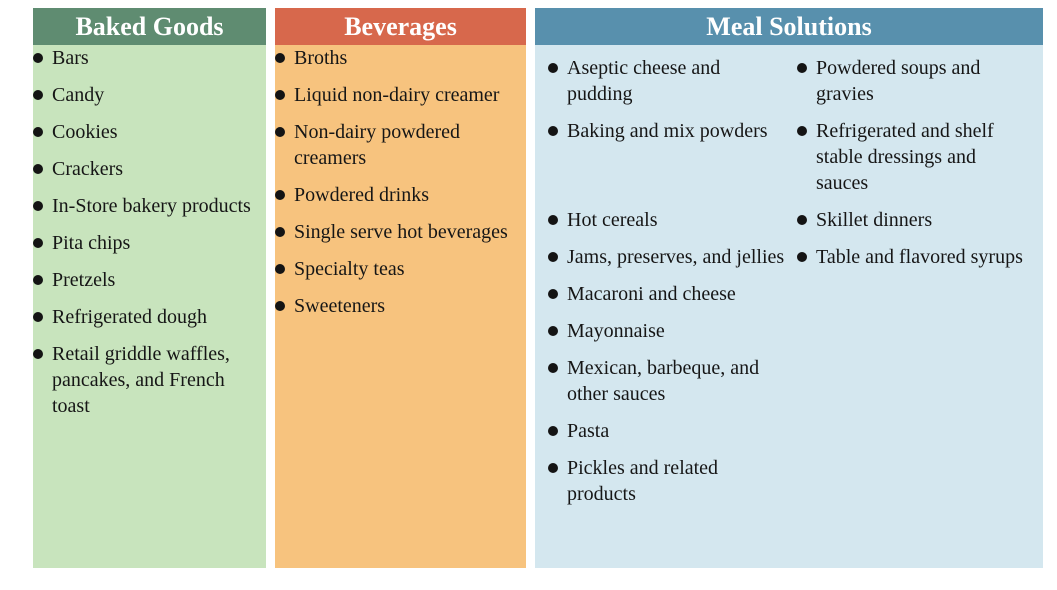 Image resolution: width=1057 pixels, height=590 pixels. What do you see at coordinates (651, 294) in the screenshot?
I see `list-item-label: Macaroni and cheese` at bounding box center [651, 294].